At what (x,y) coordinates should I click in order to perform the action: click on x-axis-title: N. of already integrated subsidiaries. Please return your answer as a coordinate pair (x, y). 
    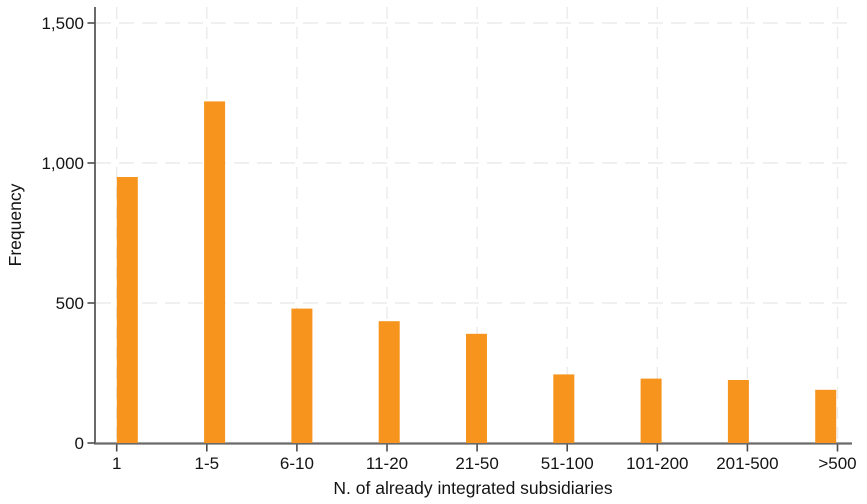
    Looking at the image, I should click on (472, 488).